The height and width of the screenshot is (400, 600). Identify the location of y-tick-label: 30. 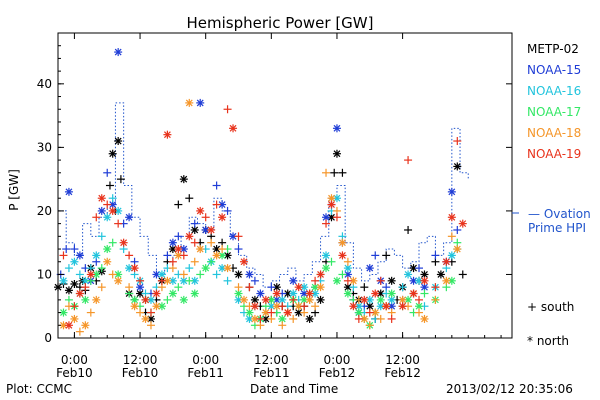
(44, 147).